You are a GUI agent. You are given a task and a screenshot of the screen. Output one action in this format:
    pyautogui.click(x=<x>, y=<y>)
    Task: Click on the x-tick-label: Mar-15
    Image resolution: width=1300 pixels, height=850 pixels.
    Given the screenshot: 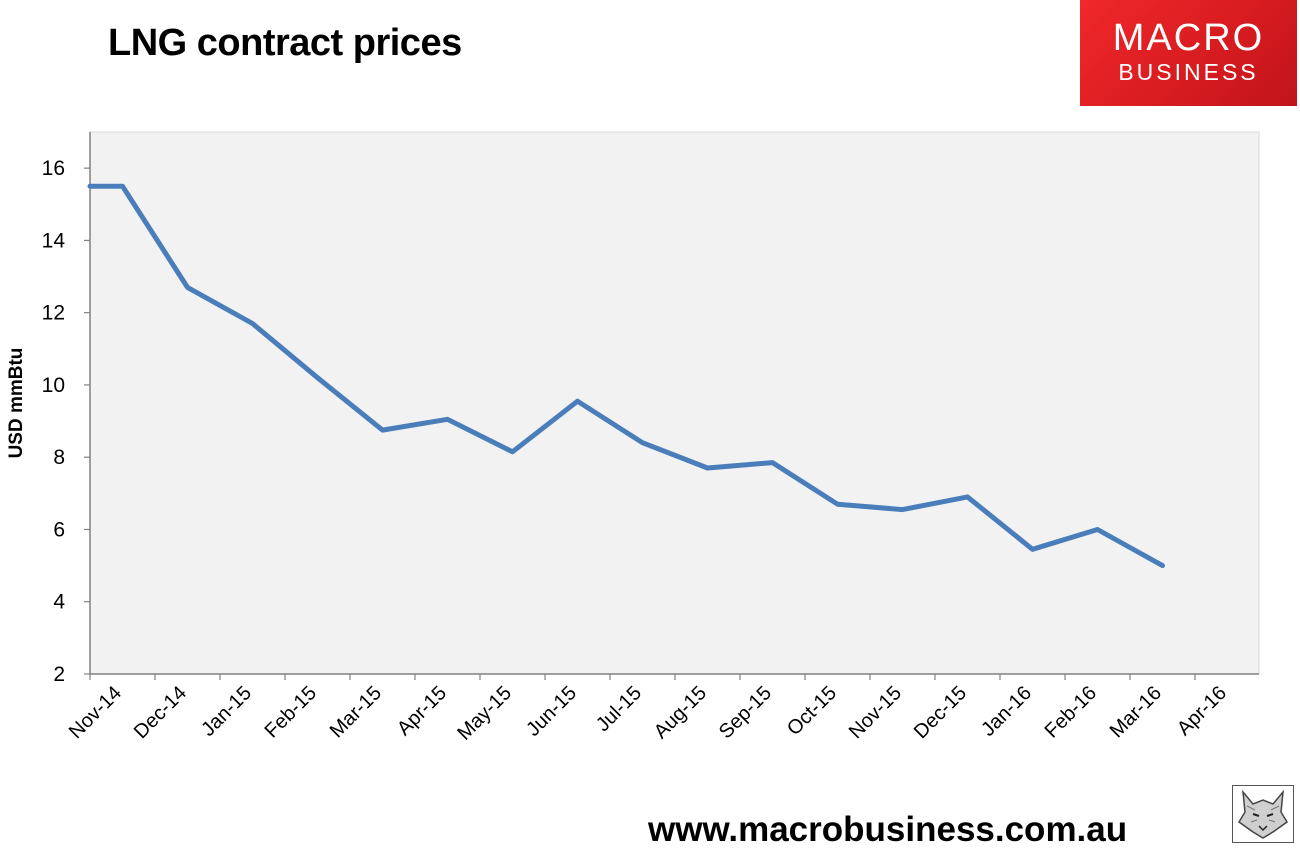 What is the action you would take?
    pyautogui.click(x=356, y=712)
    